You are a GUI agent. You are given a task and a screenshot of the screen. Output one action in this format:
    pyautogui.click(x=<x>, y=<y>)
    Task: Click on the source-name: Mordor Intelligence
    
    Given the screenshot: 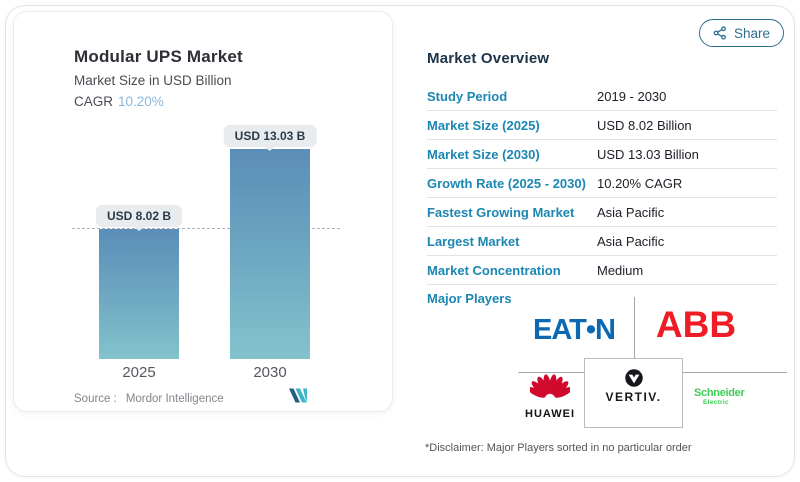 What is the action you would take?
    pyautogui.click(x=174, y=399)
    